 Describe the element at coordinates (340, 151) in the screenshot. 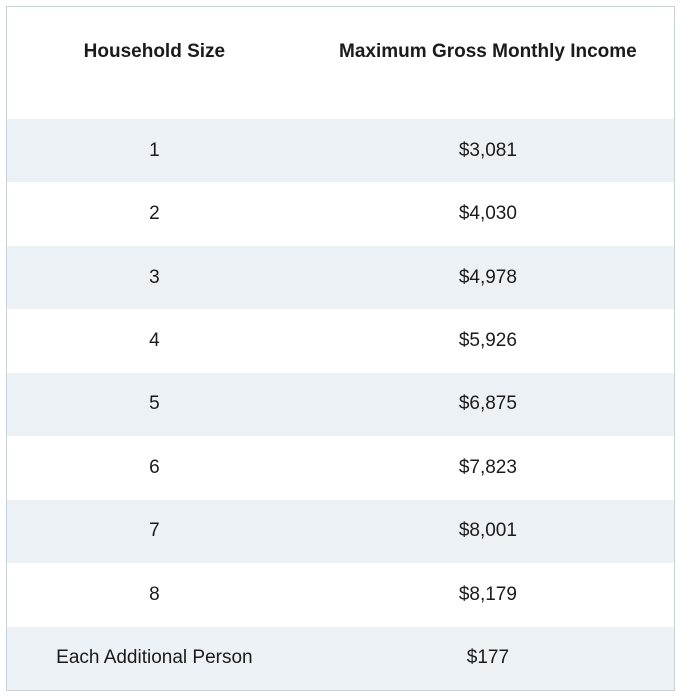

I see `table-row: 1 $3,081` at that location.